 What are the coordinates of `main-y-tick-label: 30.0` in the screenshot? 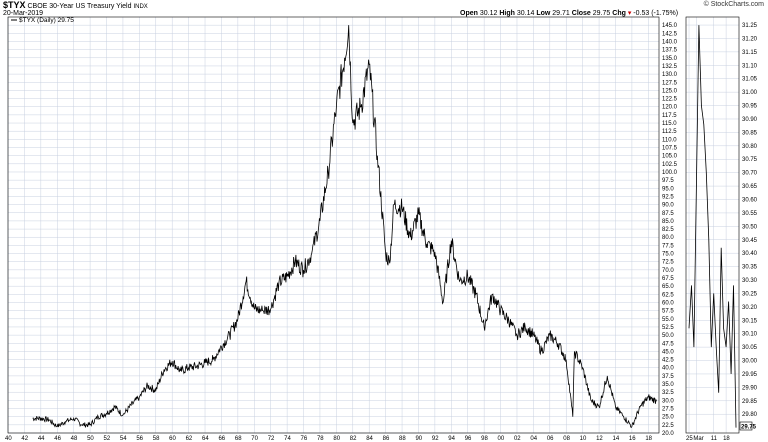 It's located at (668, 401).